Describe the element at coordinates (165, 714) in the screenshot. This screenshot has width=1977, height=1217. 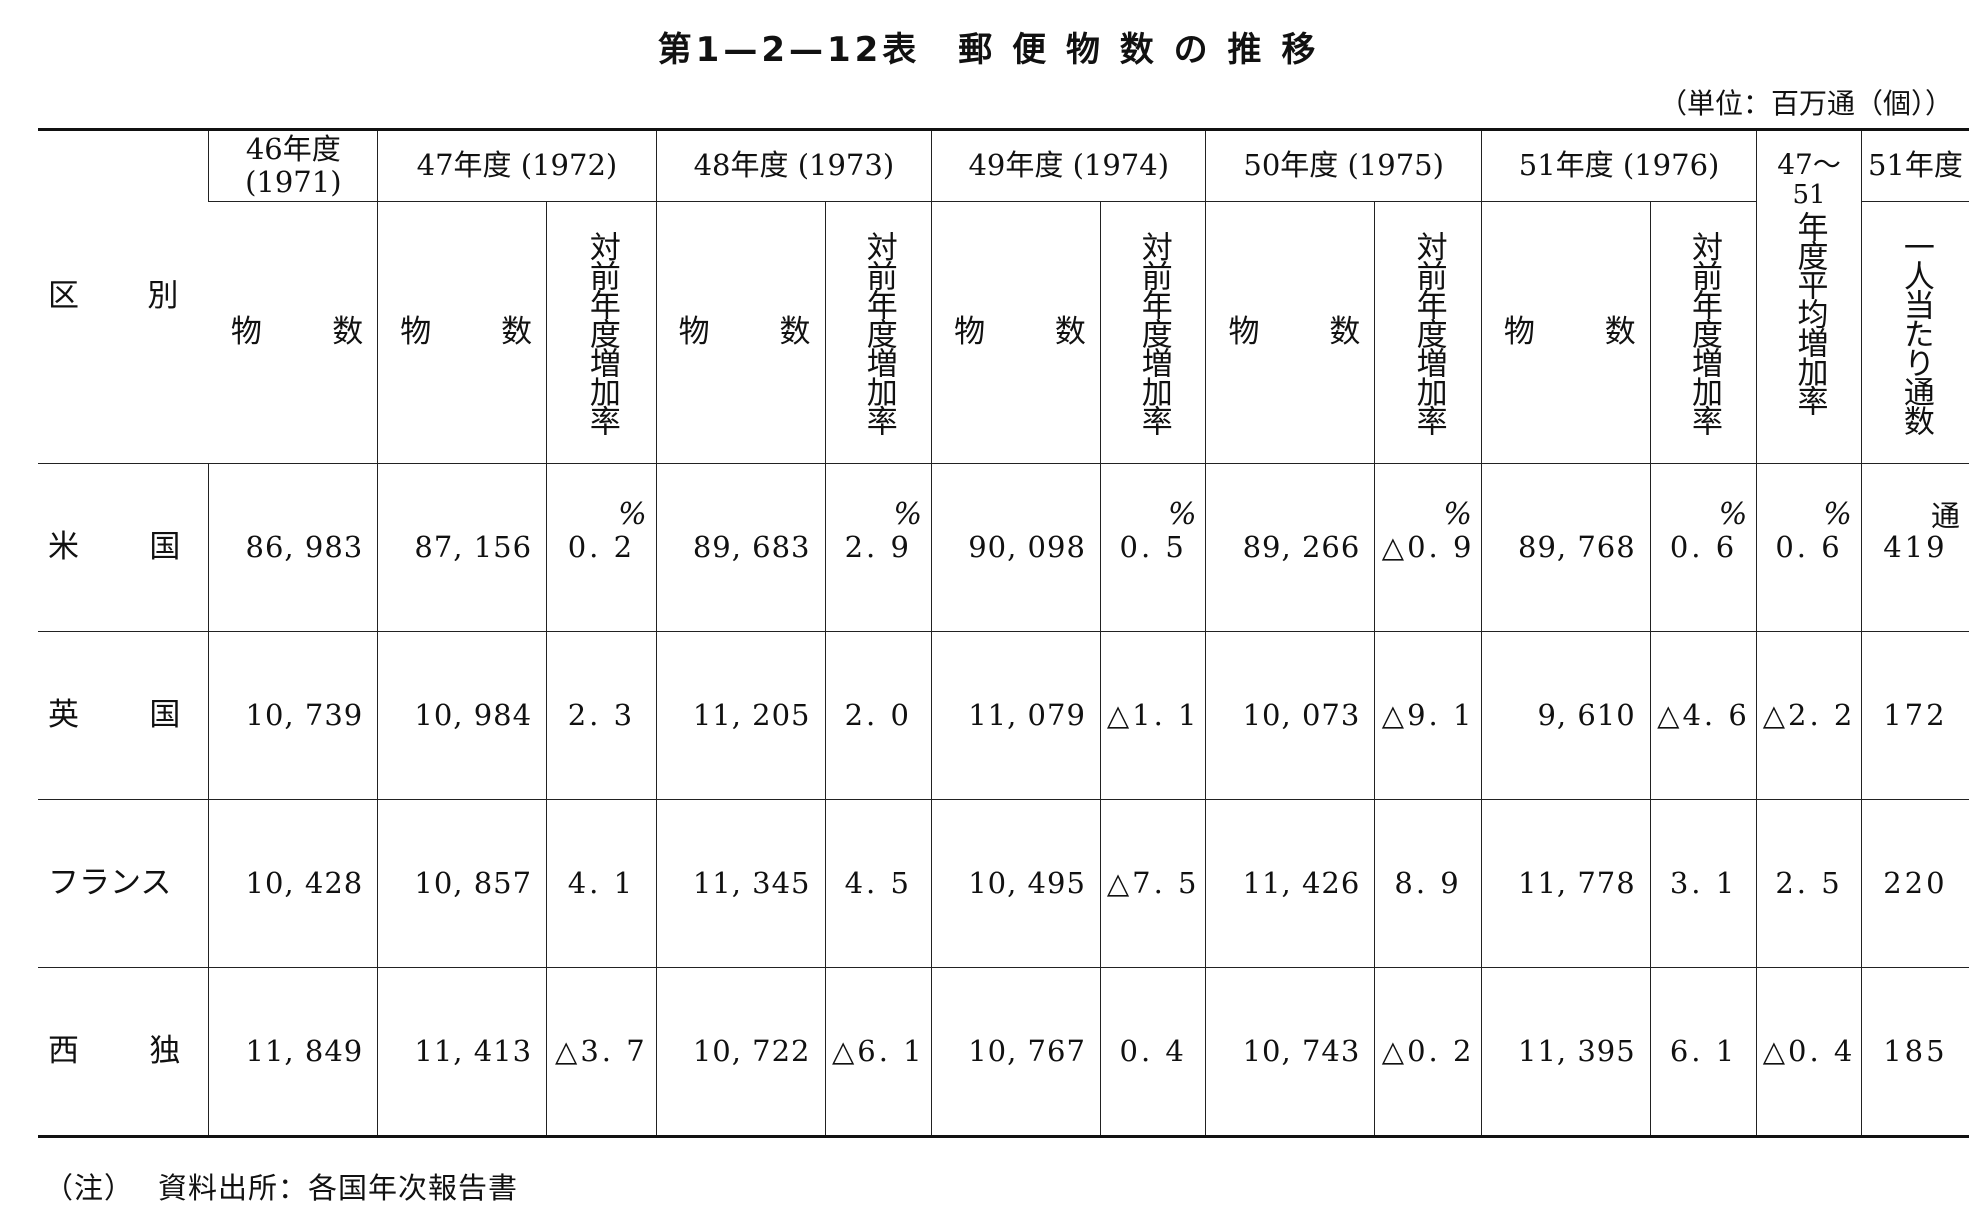
I see `row-label-b: 国` at that location.